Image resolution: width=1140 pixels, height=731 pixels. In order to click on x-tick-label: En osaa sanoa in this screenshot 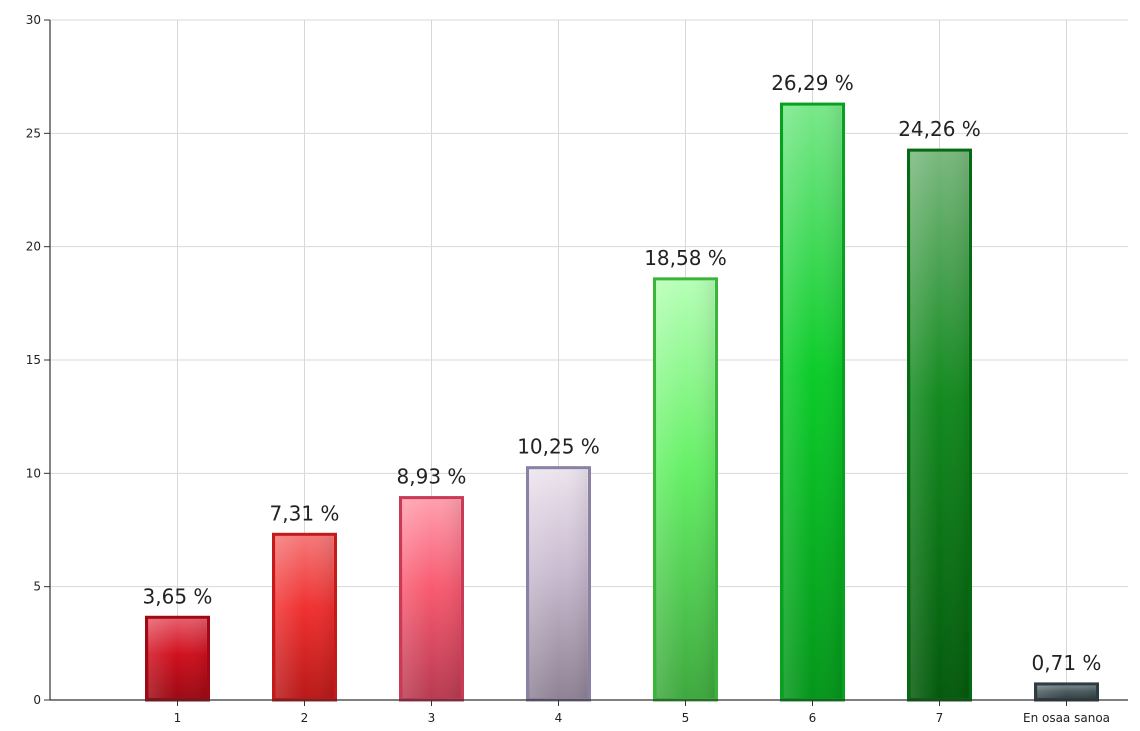, I will do `click(1066, 718)`.